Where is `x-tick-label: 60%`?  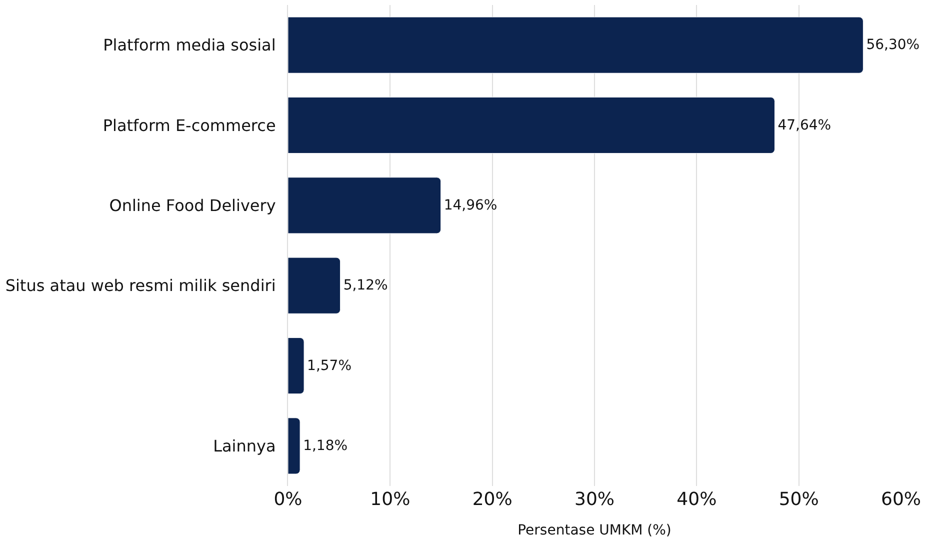 x-tick-label: 60% is located at coordinates (901, 499).